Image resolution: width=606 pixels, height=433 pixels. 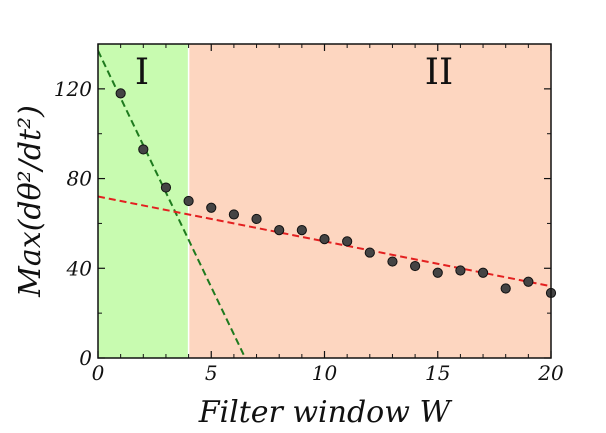 I want to click on x-tick-label: 5, so click(x=211, y=373).